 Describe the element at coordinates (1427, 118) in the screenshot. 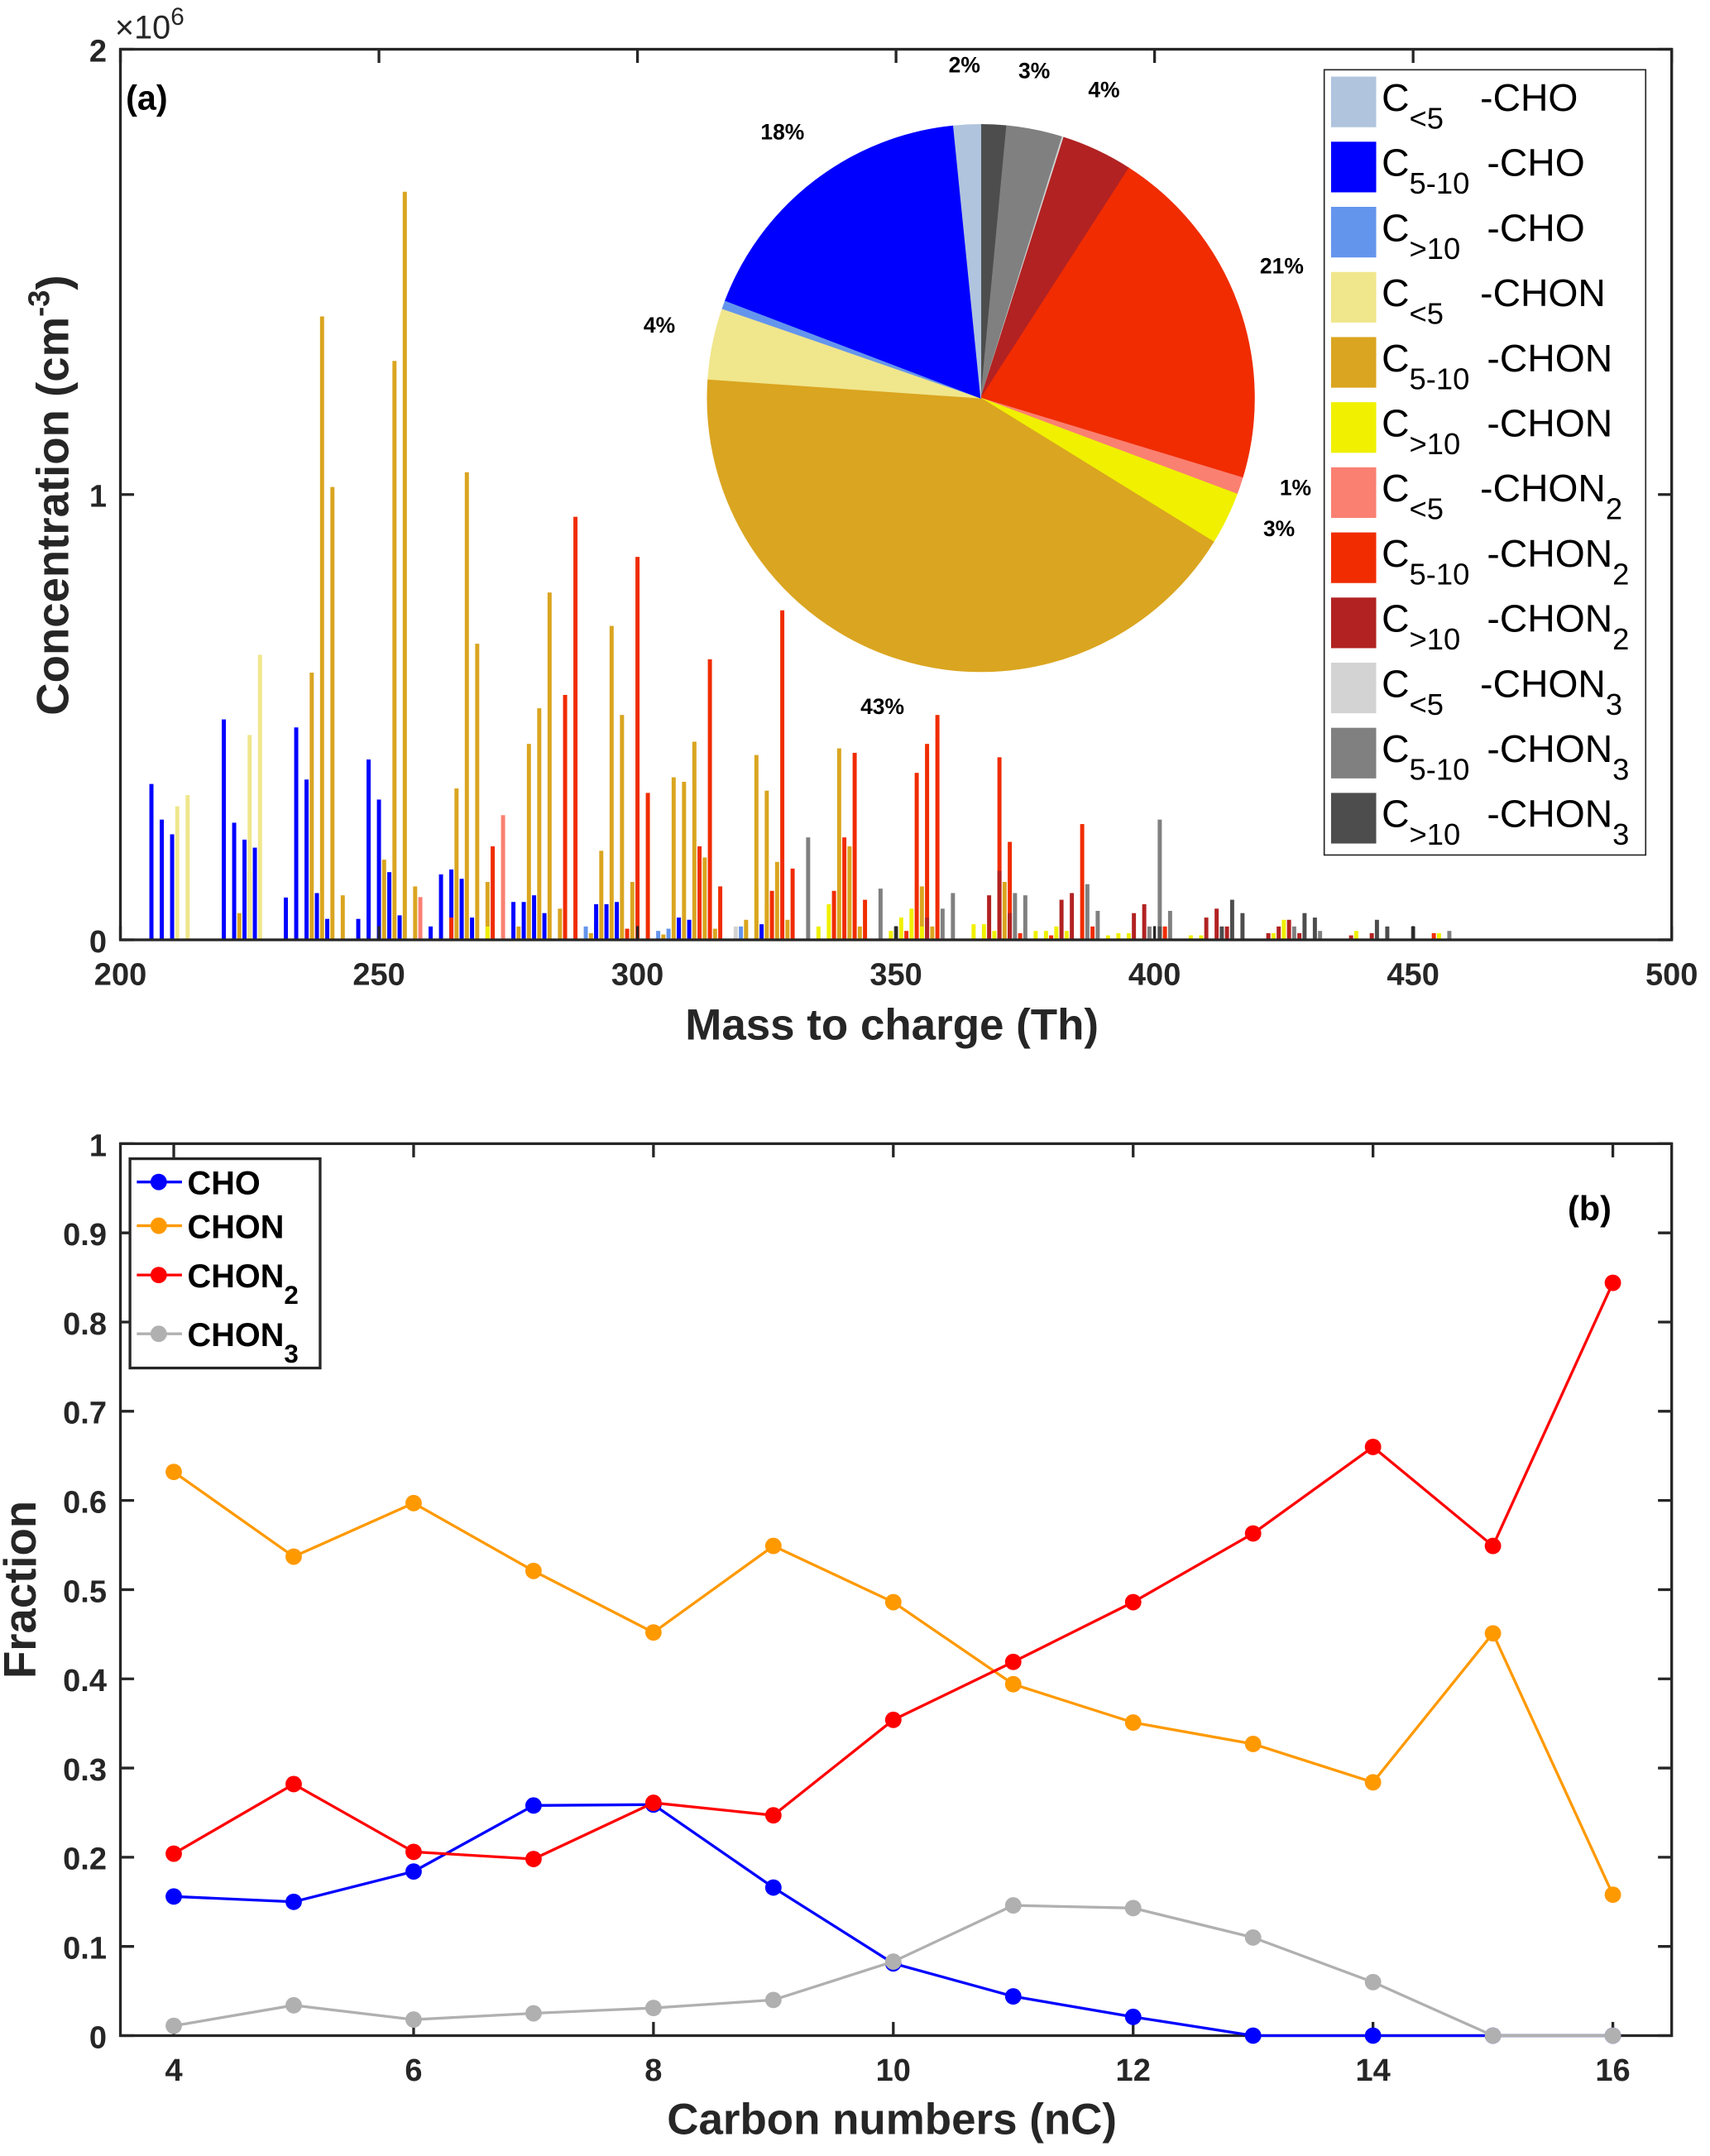

I see `text-part: <5` at that location.